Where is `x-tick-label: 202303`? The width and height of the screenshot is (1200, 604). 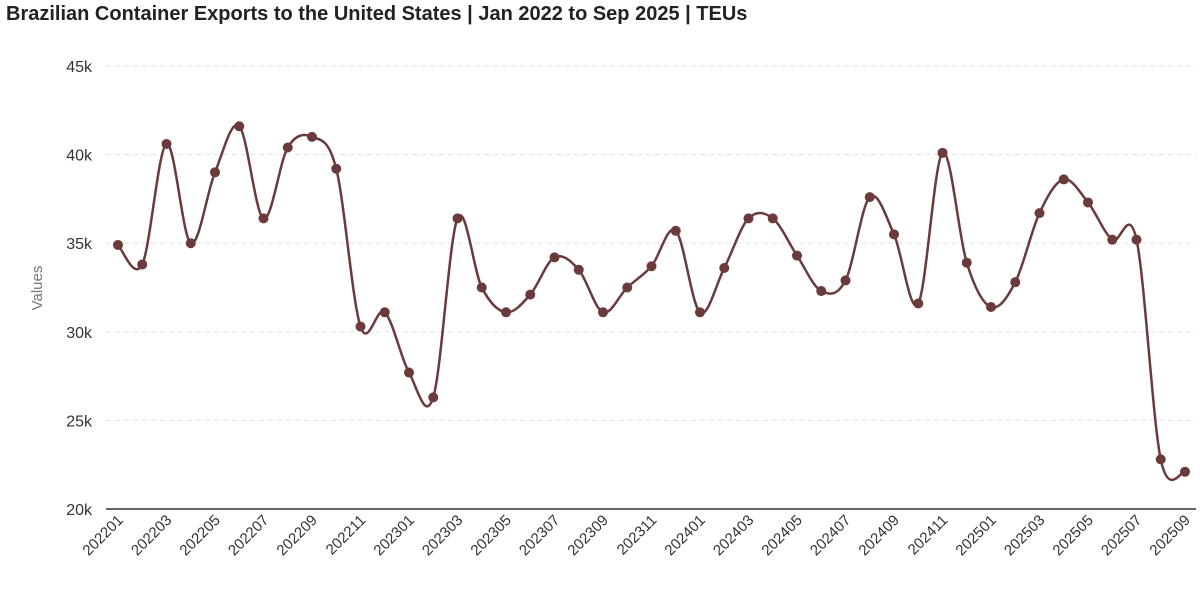 x-tick-label: 202303 is located at coordinates (442, 535).